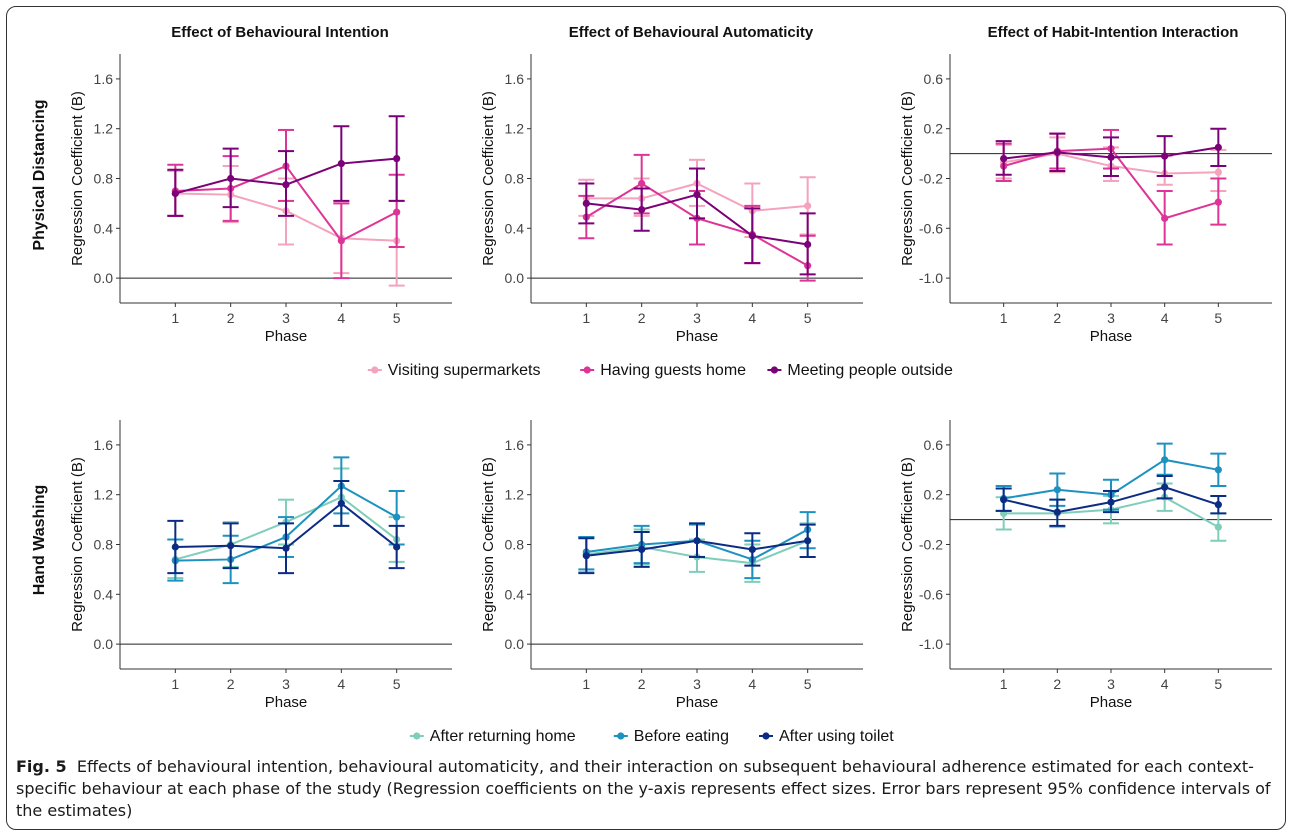 The image size is (1295, 837). Describe the element at coordinates (836, 736) in the screenshot. I see `legend-label: After using toilet` at that location.